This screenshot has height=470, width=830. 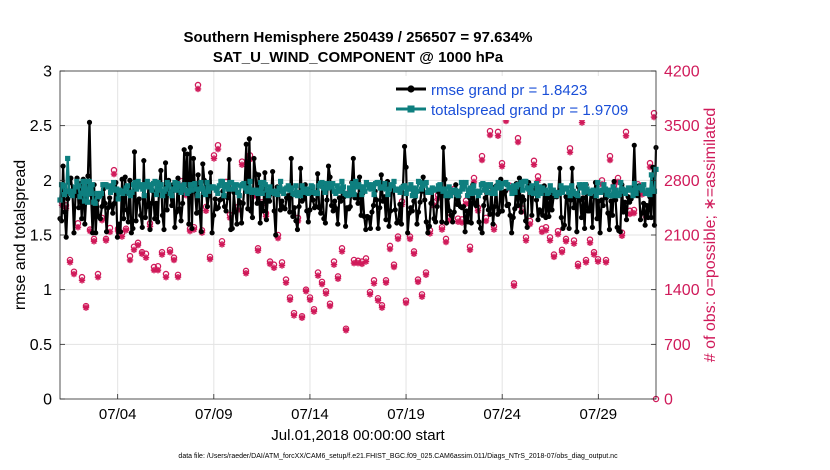 What do you see at coordinates (41, 236) in the screenshot?
I see `y-tick-label: 1.5` at bounding box center [41, 236].